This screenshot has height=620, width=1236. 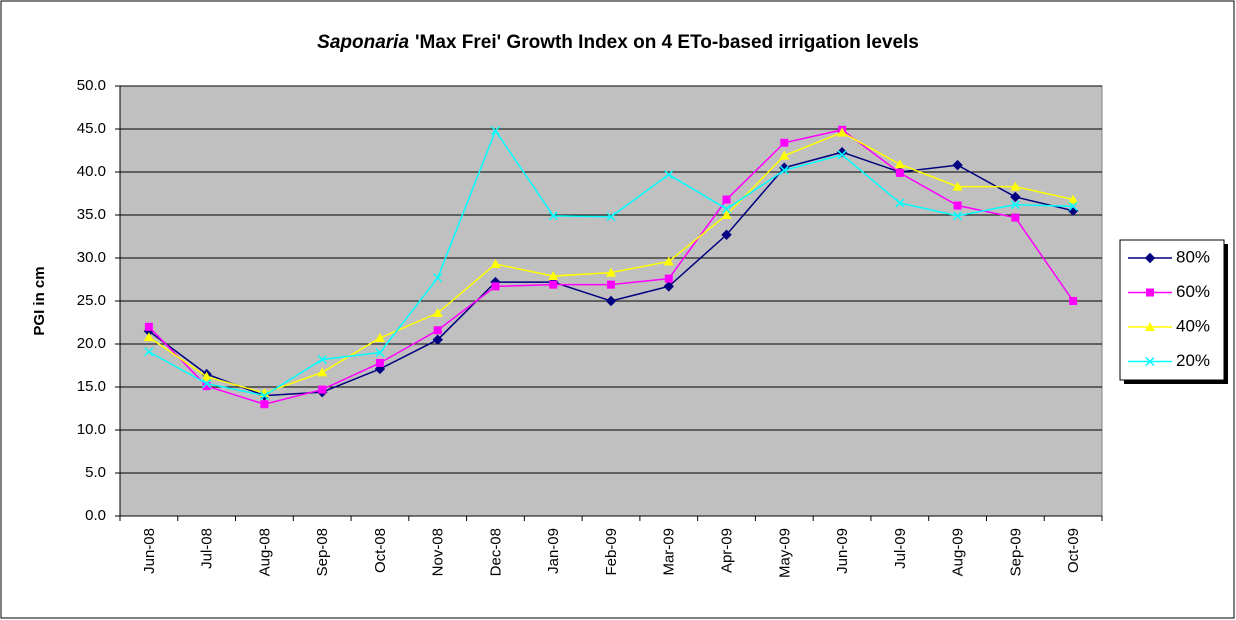 What do you see at coordinates (784, 553) in the screenshot?
I see `x-tick-label: May-09` at bounding box center [784, 553].